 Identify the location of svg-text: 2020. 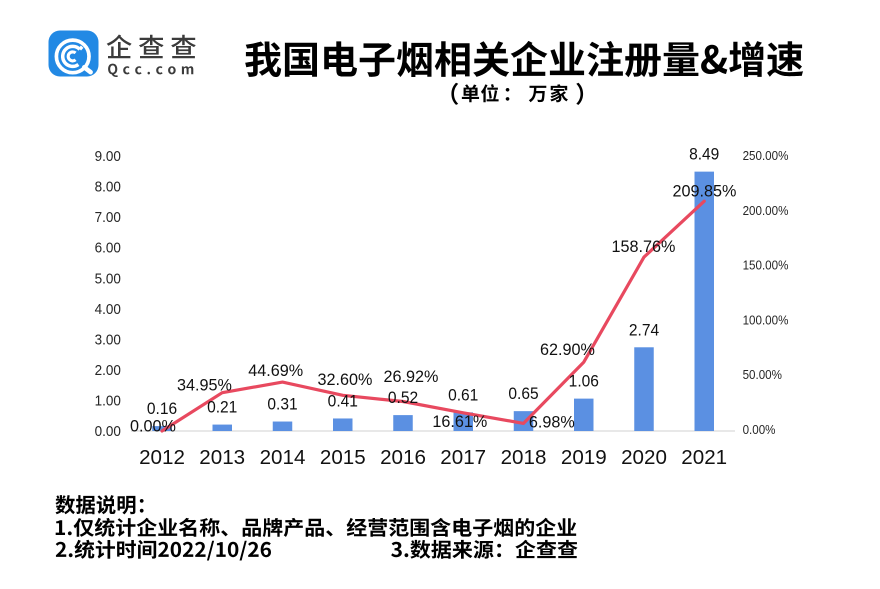
(644, 457).